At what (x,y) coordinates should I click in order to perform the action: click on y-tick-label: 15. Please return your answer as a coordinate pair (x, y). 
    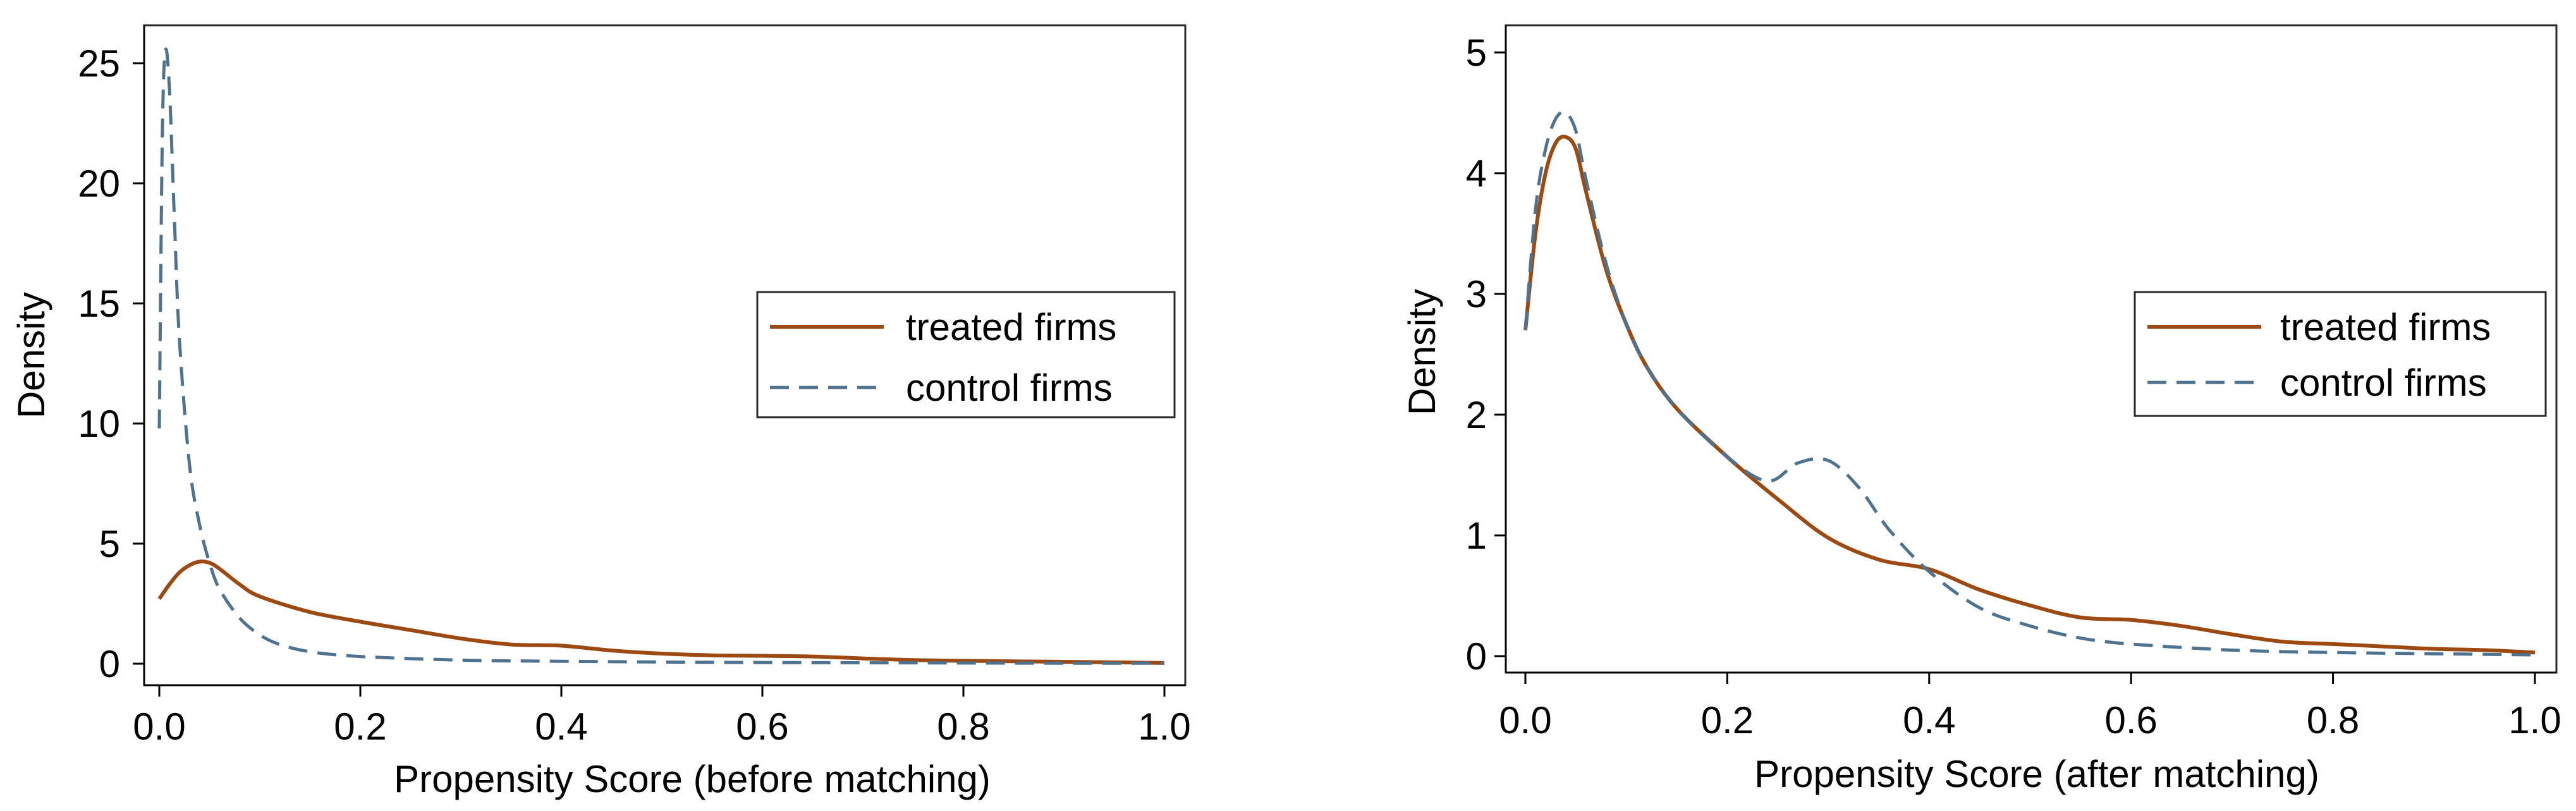
    Looking at the image, I should click on (99, 304).